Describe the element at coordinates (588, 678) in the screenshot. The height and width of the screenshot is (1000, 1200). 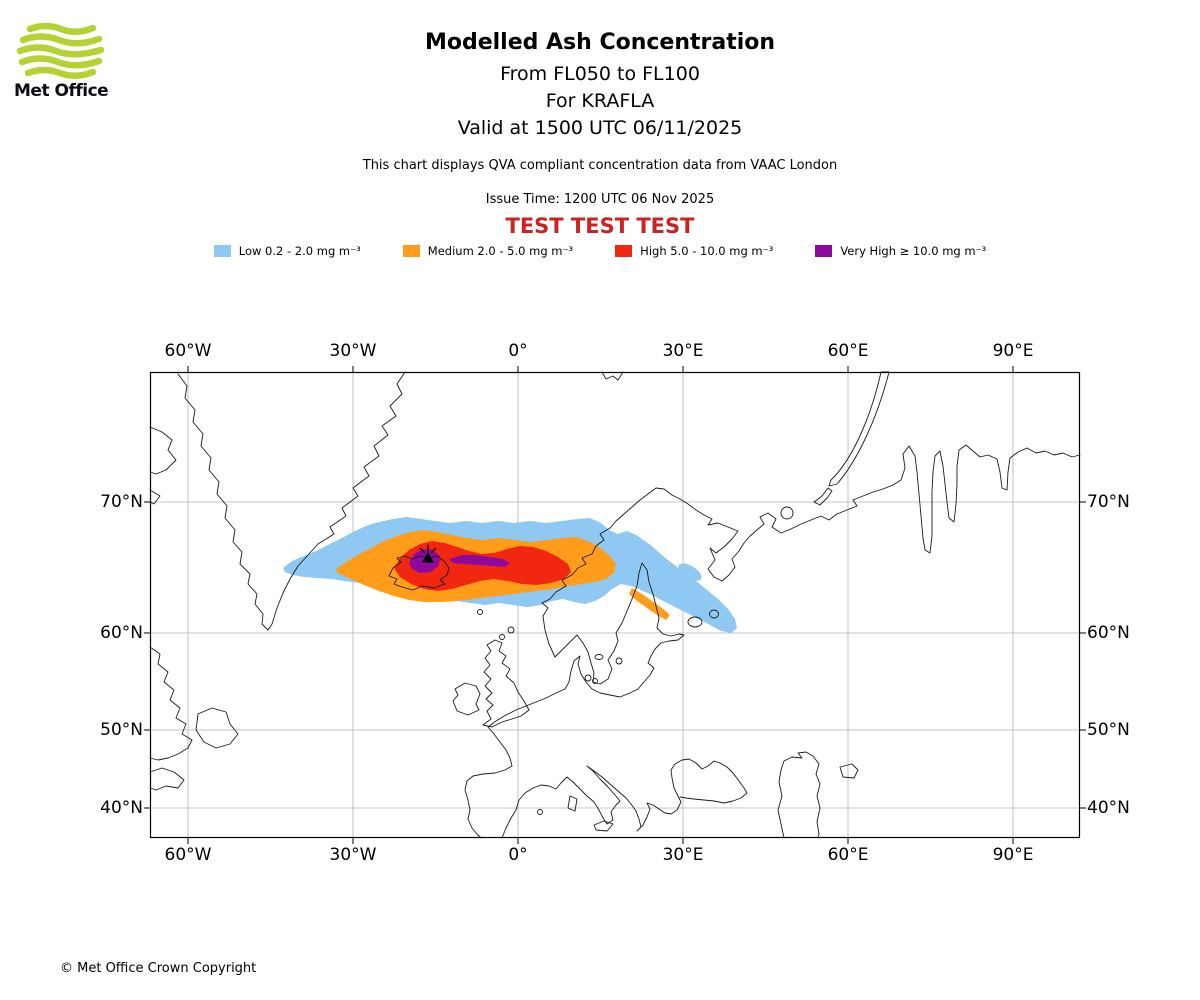
I see `coastline-zealand` at that location.